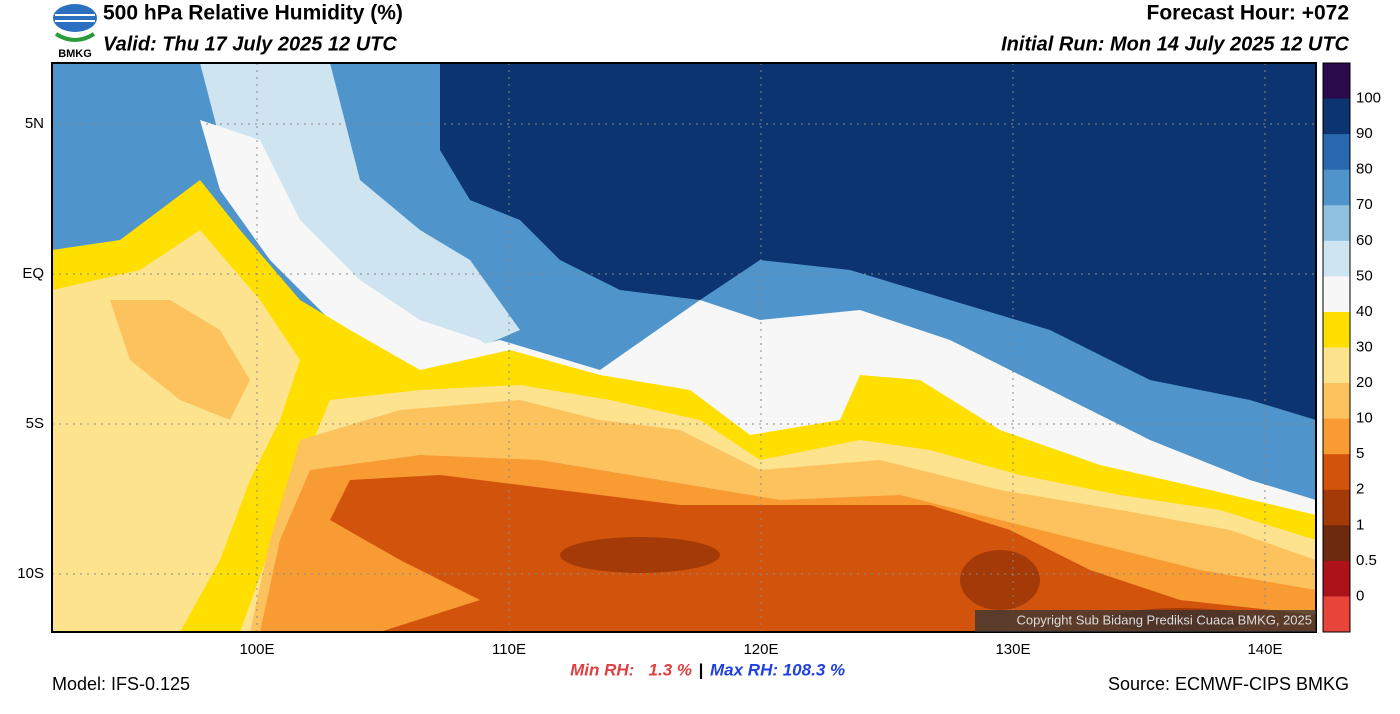  I want to click on colorbar-label: 40, so click(1364, 311).